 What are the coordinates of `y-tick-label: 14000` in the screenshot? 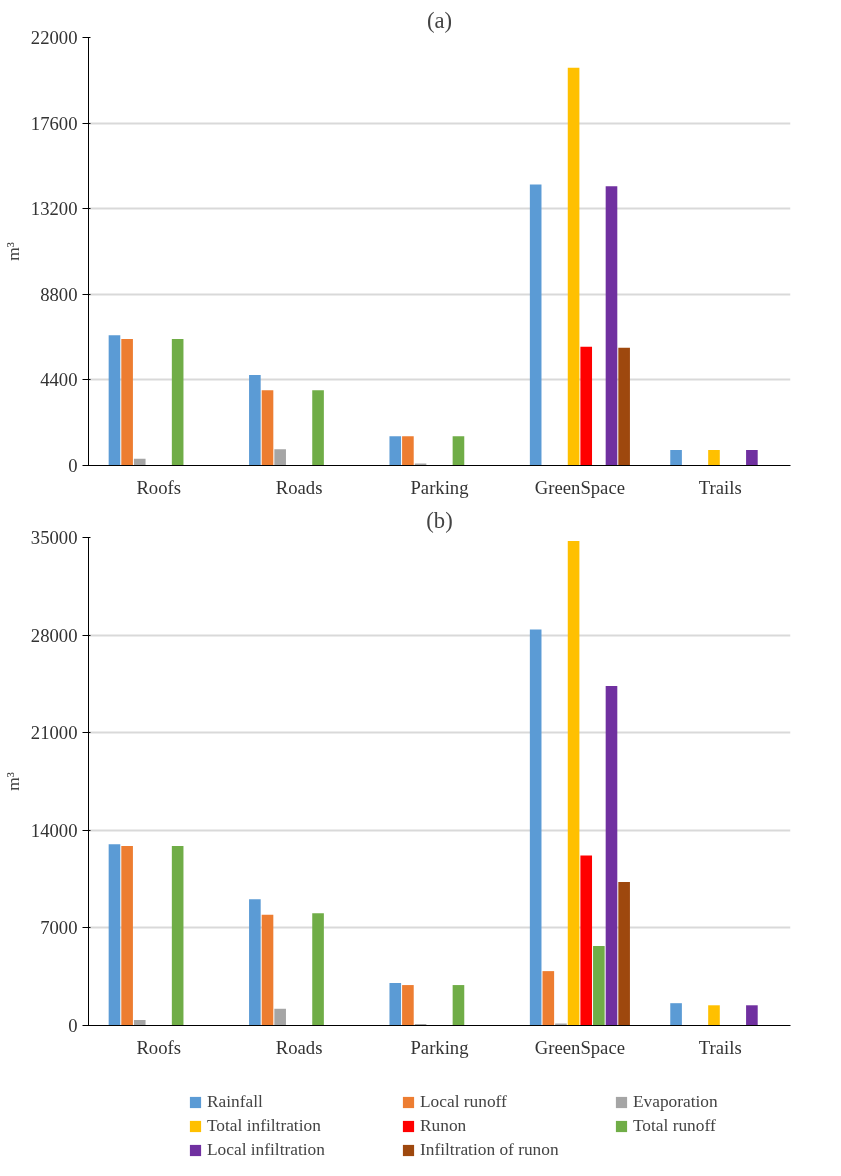 It's located at (54, 830).